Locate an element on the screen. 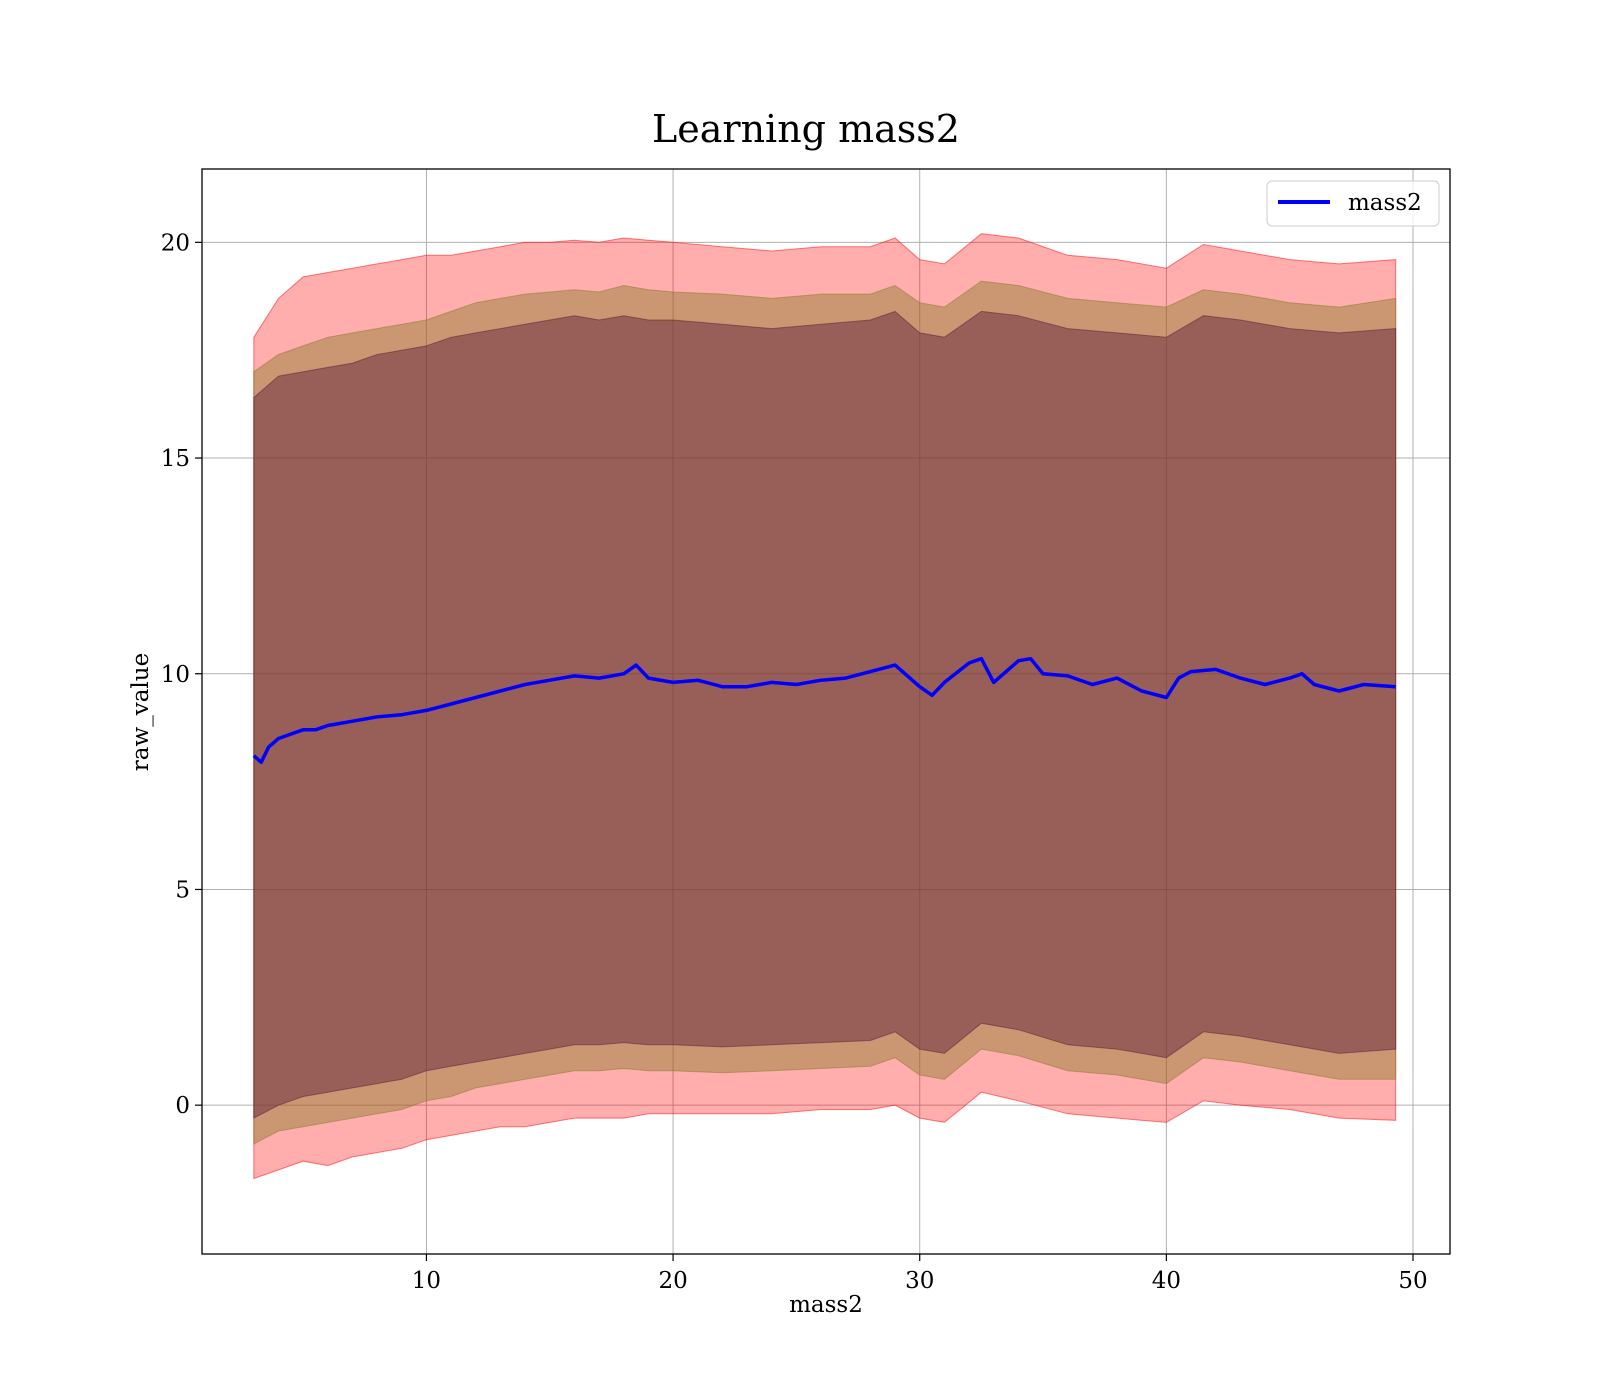 The width and height of the screenshot is (1600, 1400). y-tick-label-2: 10 is located at coordinates (175, 675).